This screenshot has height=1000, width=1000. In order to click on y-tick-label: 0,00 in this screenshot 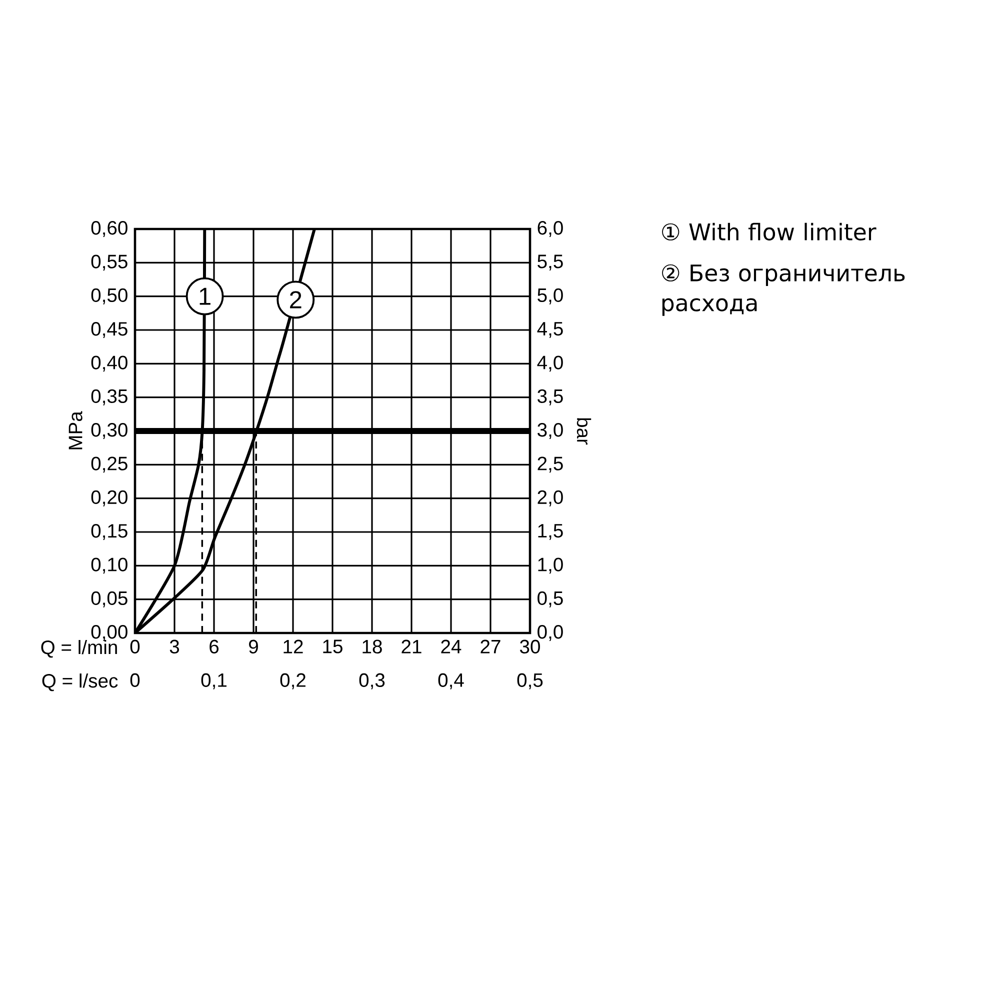, I will do `click(109, 633)`.